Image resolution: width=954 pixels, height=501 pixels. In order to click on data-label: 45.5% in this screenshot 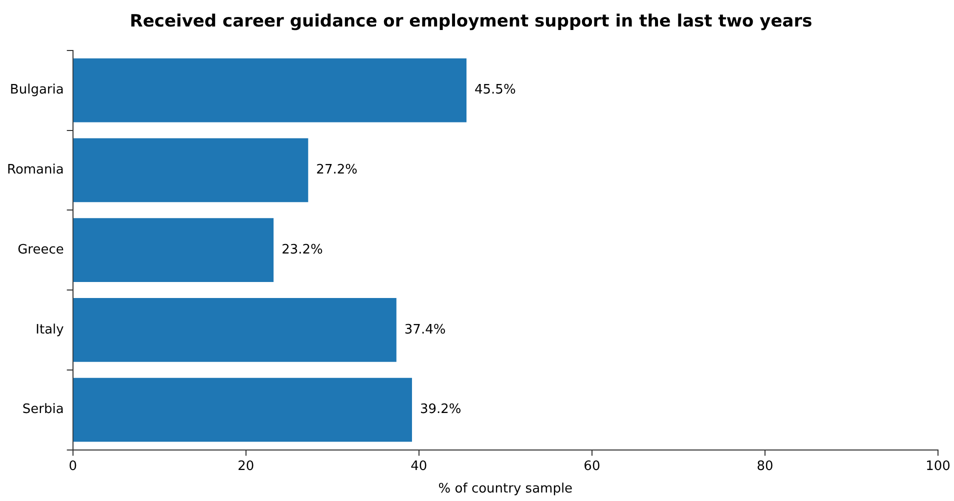, I will do `click(495, 90)`.